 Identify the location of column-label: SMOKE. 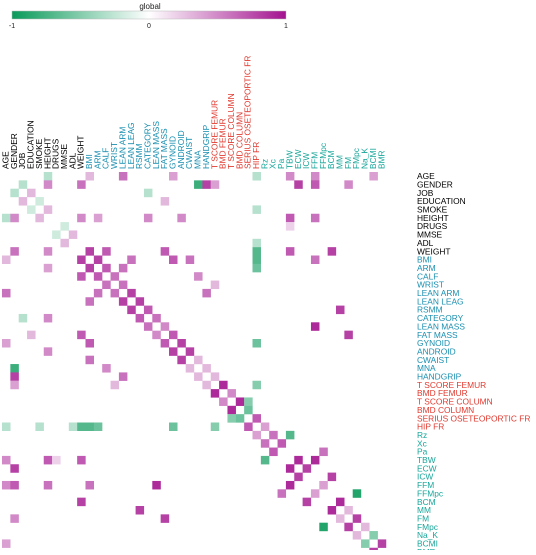
(39, 153).